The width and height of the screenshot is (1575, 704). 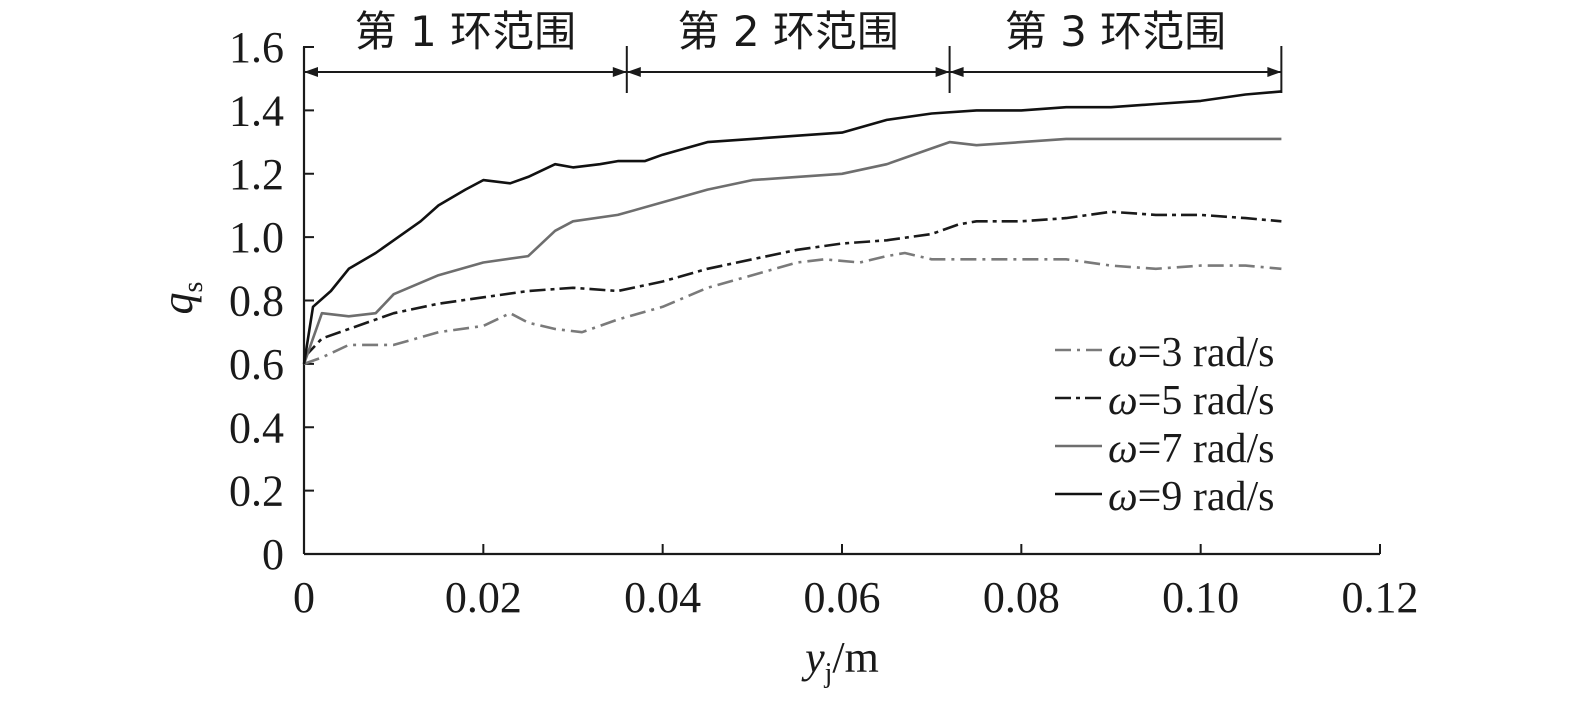 What do you see at coordinates (1191, 497) in the screenshot?
I see `legend-entry: ω=9 rad/s` at bounding box center [1191, 497].